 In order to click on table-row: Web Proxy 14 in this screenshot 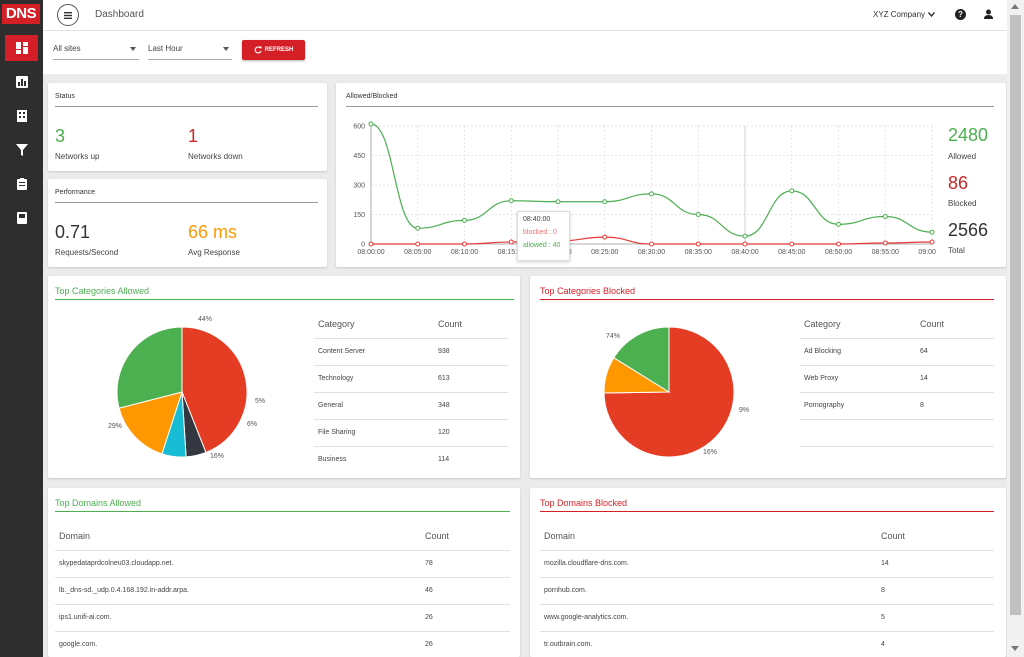, I will do `click(897, 379)`.